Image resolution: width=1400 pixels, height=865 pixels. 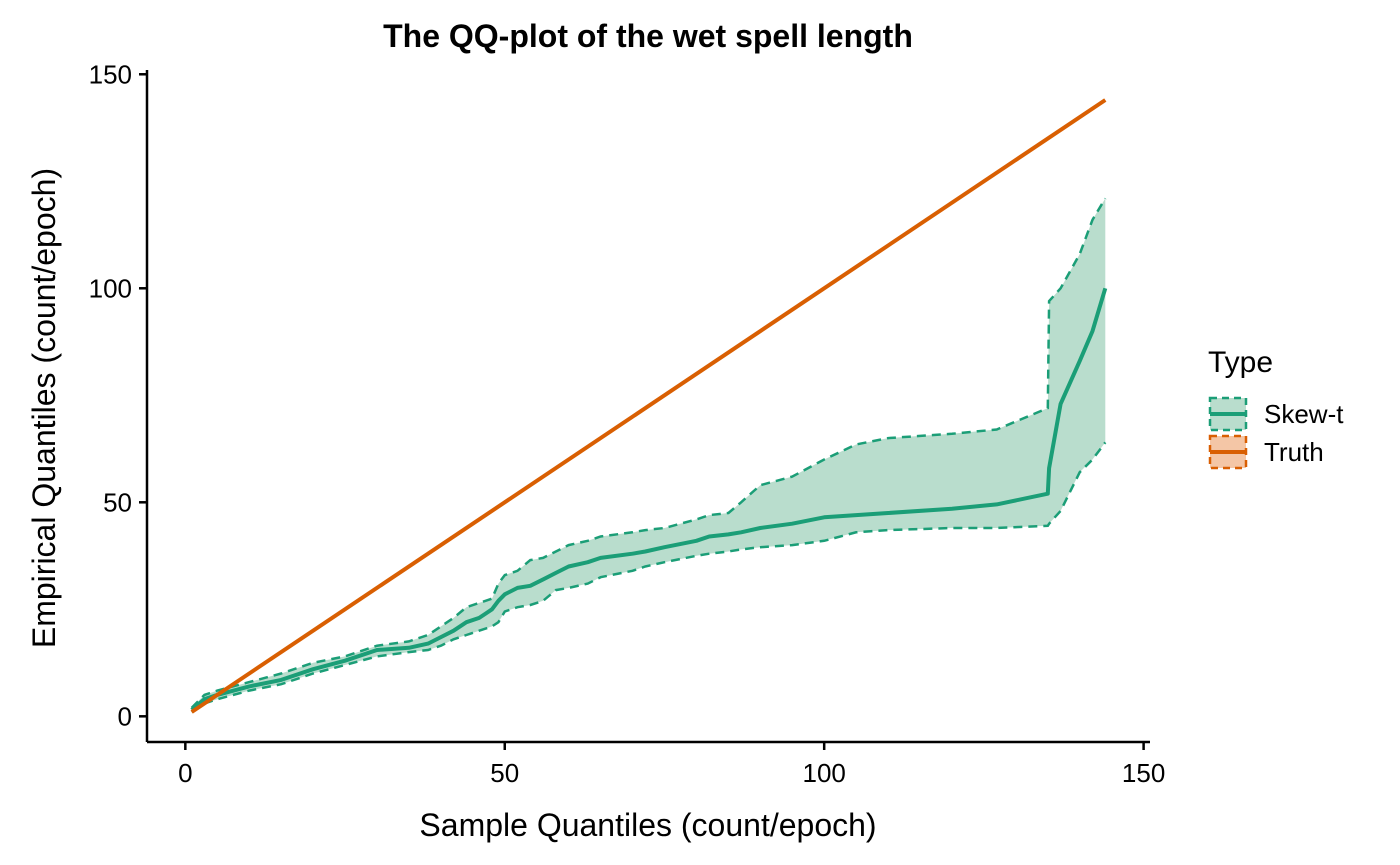 What do you see at coordinates (110, 74) in the screenshot?
I see `y-tick-label: 150` at bounding box center [110, 74].